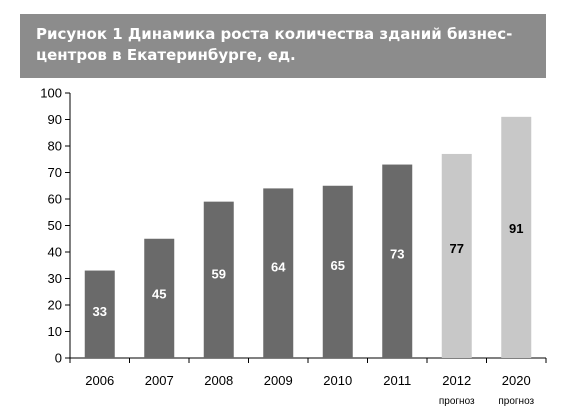 The height and width of the screenshot is (416, 566). Describe the element at coordinates (55, 119) in the screenshot. I see `y-tick-label: 90` at that location.